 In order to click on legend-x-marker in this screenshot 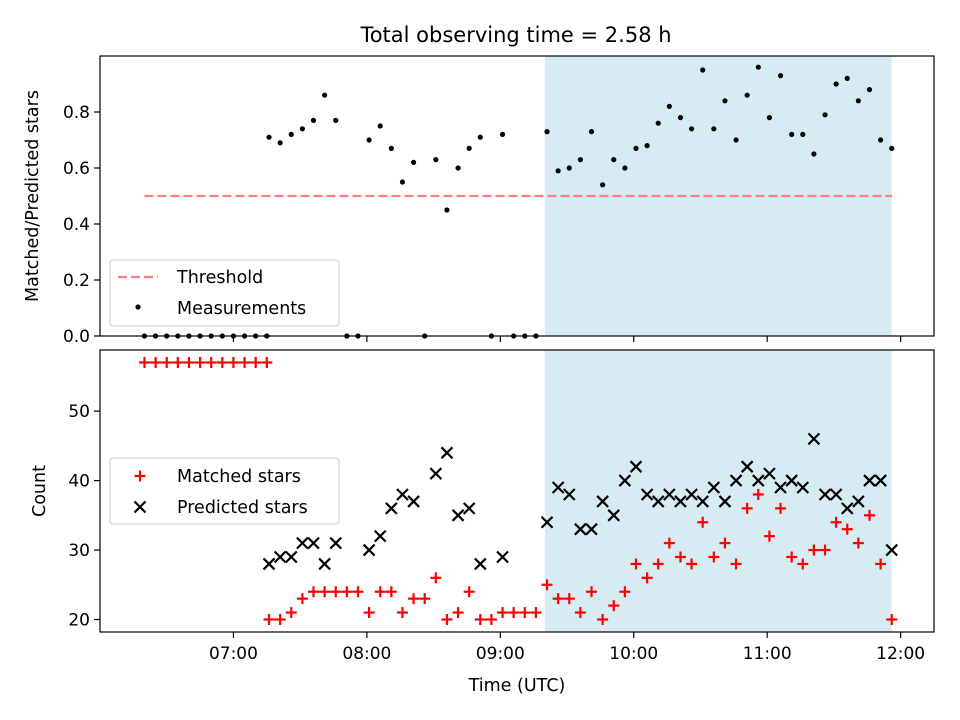, I will do `click(140, 507)`.